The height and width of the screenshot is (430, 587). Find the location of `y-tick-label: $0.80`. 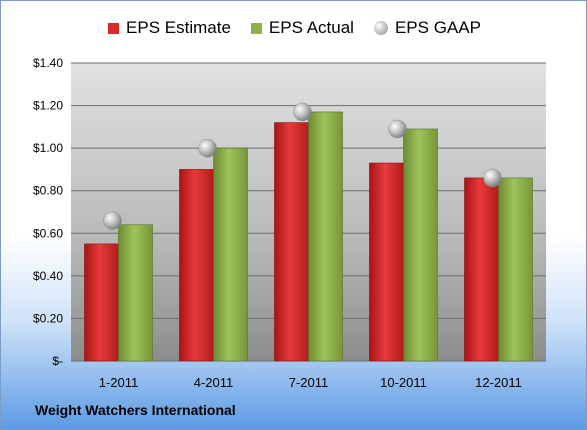

y-tick-label: $0.80 is located at coordinates (48, 191).